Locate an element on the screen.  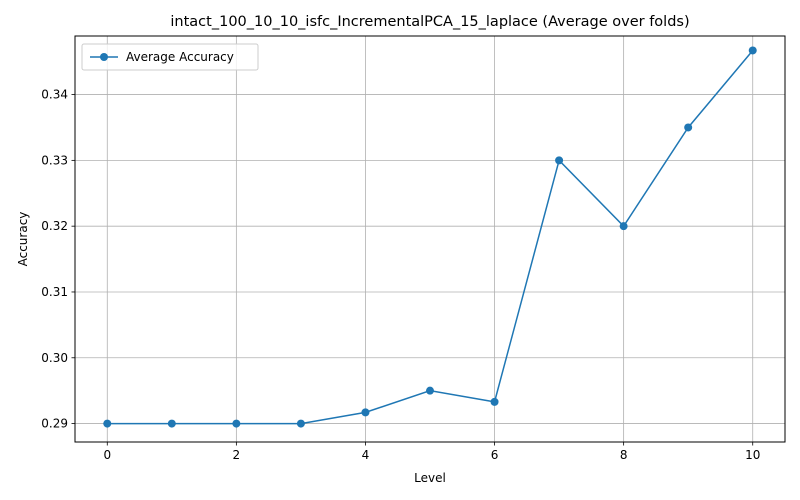
x-axis-label: Level is located at coordinates (430, 478).